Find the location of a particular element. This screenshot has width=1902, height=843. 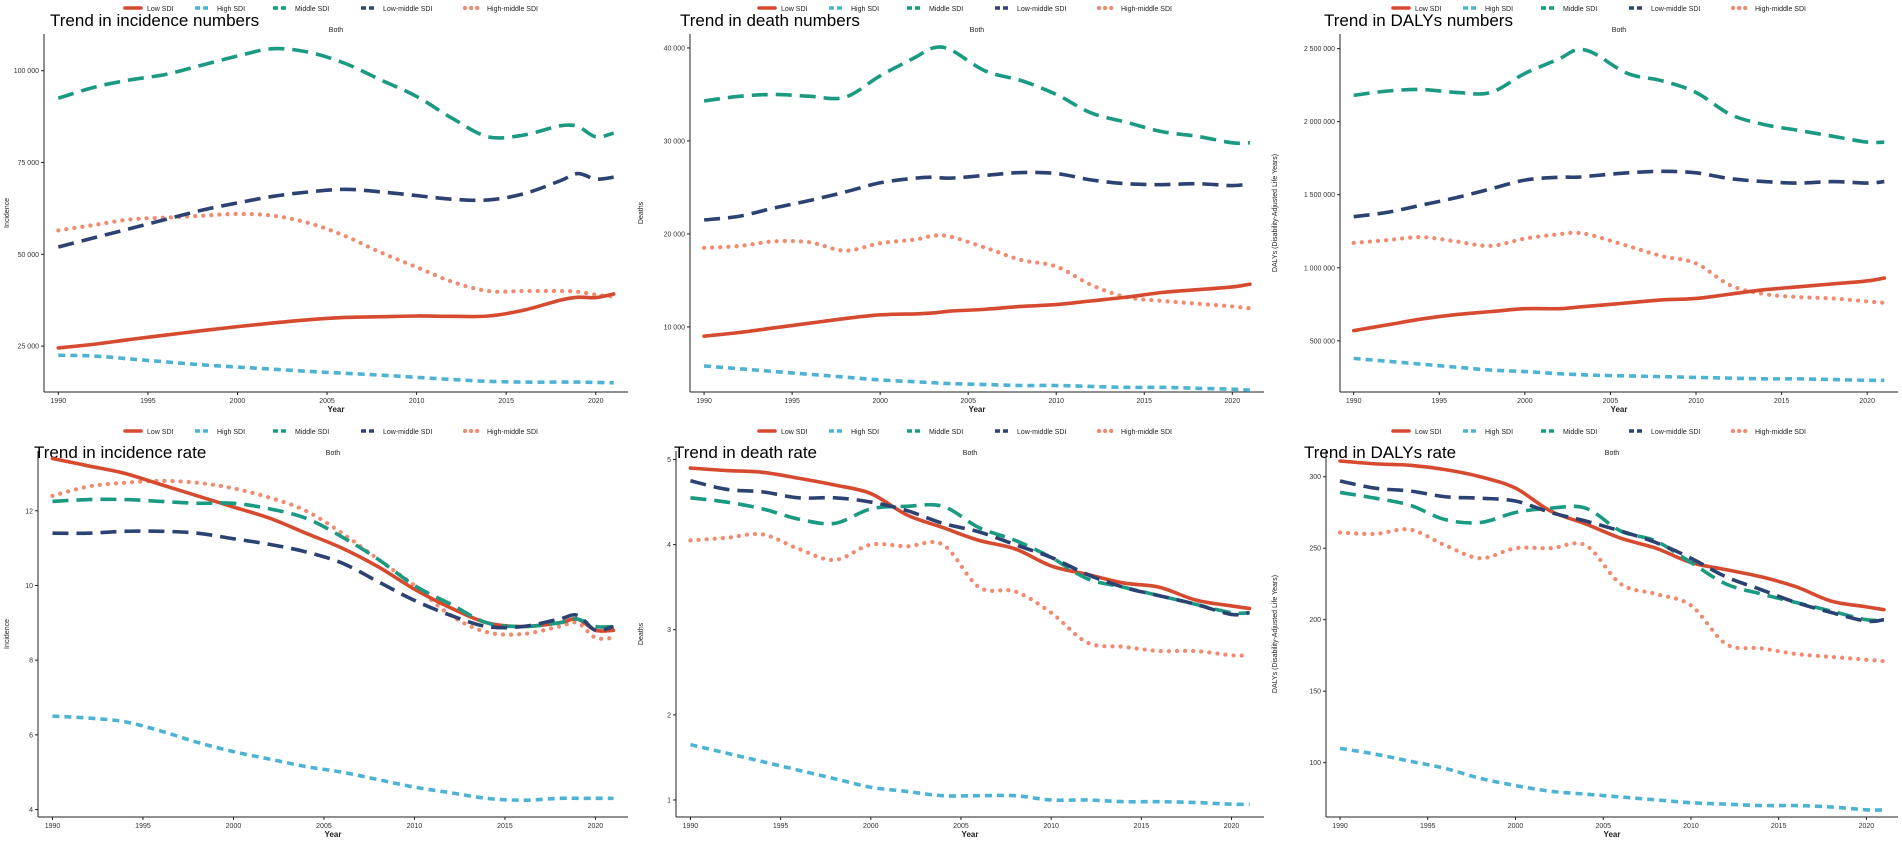

y-tick-label: 1 000 000 is located at coordinates (1319, 268).